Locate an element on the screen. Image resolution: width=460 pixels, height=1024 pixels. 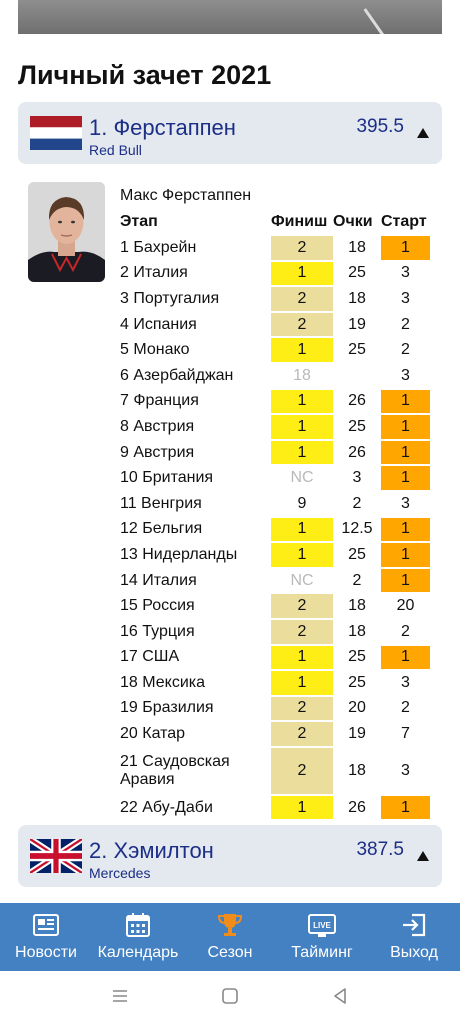
header-start: Старт is located at coordinates (404, 221).